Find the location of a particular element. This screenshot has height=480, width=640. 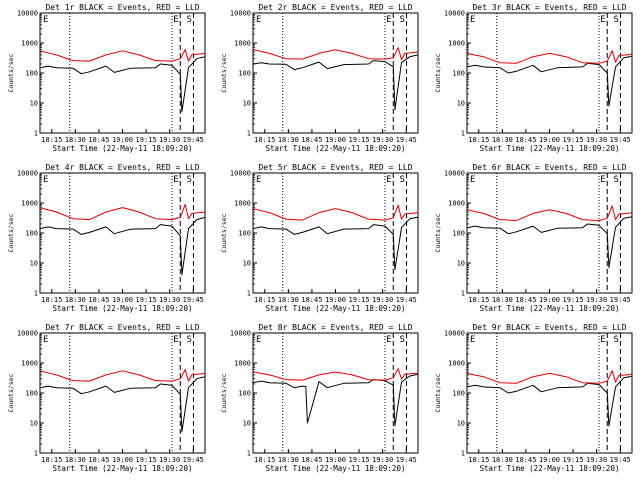

panel-title: Det 2r BLACK = Events, RED = LLD is located at coordinates (335, 7).